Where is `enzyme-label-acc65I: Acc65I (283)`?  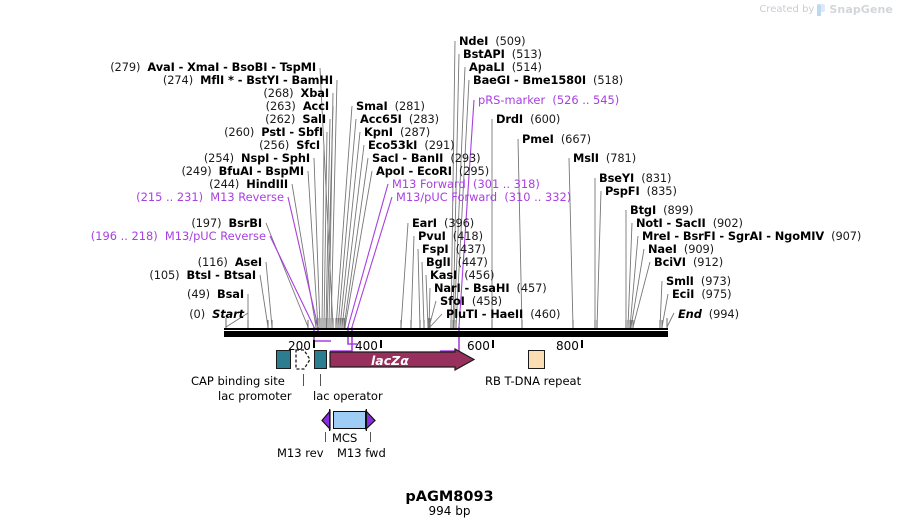 enzyme-label-acc65I: Acc65I (283) is located at coordinates (399, 119).